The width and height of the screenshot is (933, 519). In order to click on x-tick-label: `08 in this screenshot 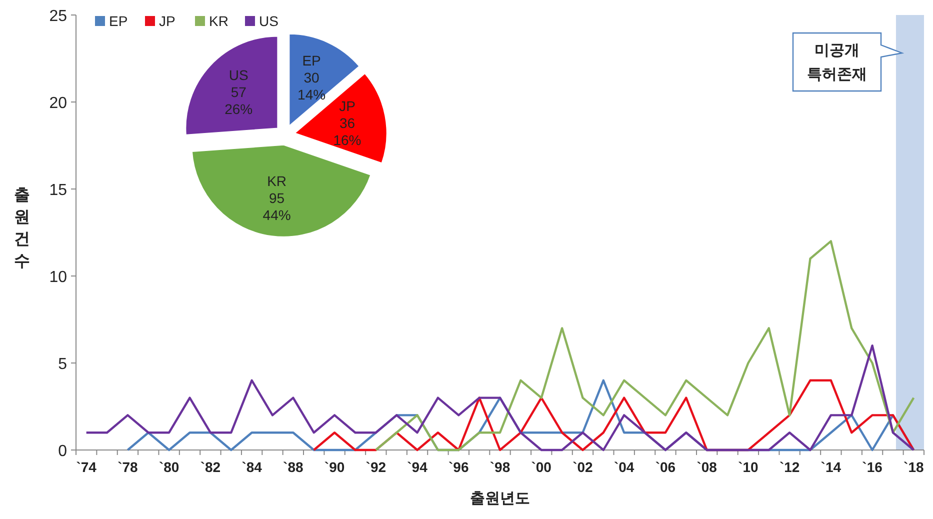, I will do `click(707, 467)`.